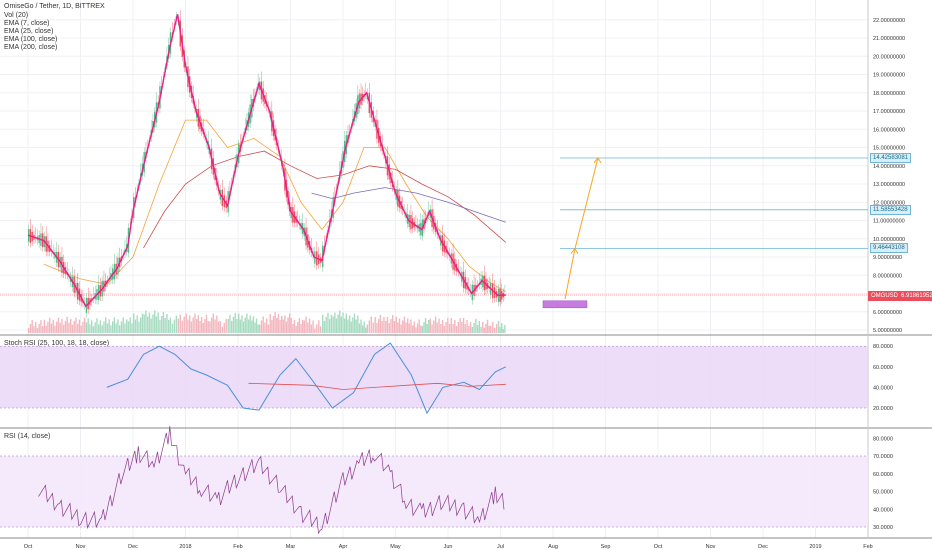 This screenshot has height=550, width=932. What do you see at coordinates (16, 15) in the screenshot?
I see `indicator-legend-item: Vol (20)` at bounding box center [16, 15].